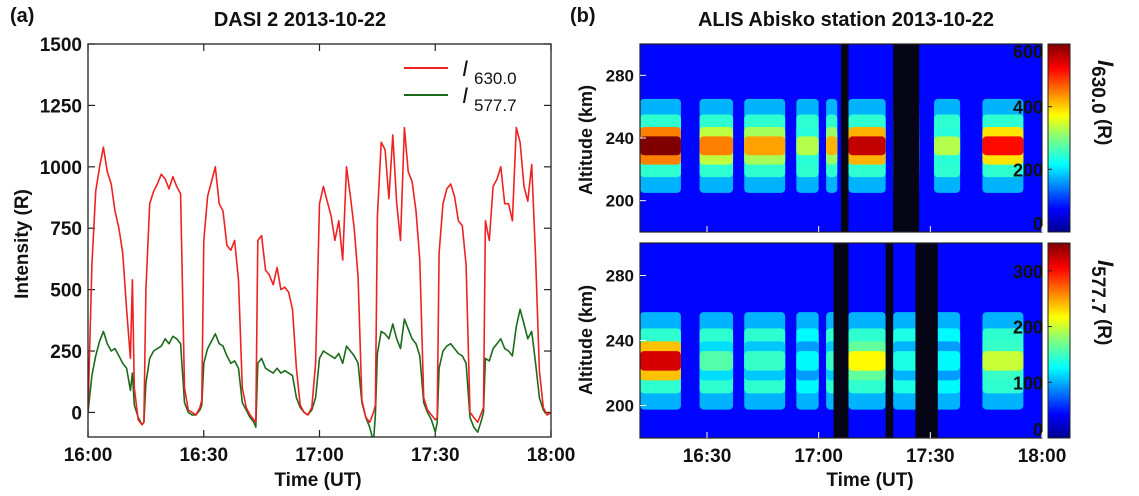  I want to click on colorbar-tick-label: 600, so click(1028, 52).